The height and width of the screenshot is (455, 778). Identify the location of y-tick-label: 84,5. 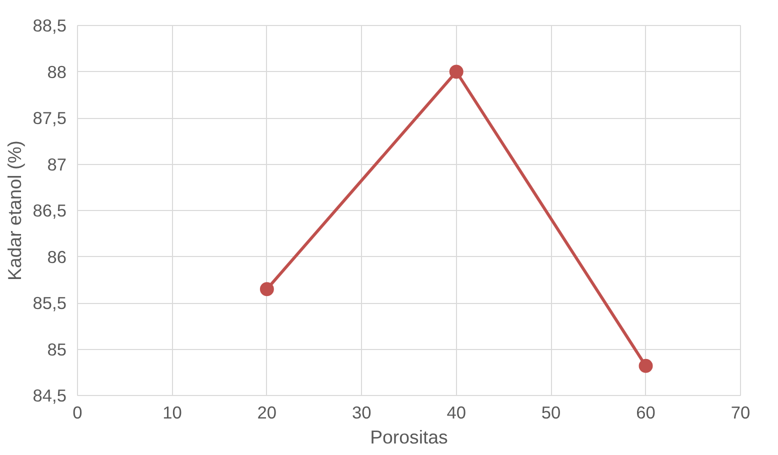
(49, 396).